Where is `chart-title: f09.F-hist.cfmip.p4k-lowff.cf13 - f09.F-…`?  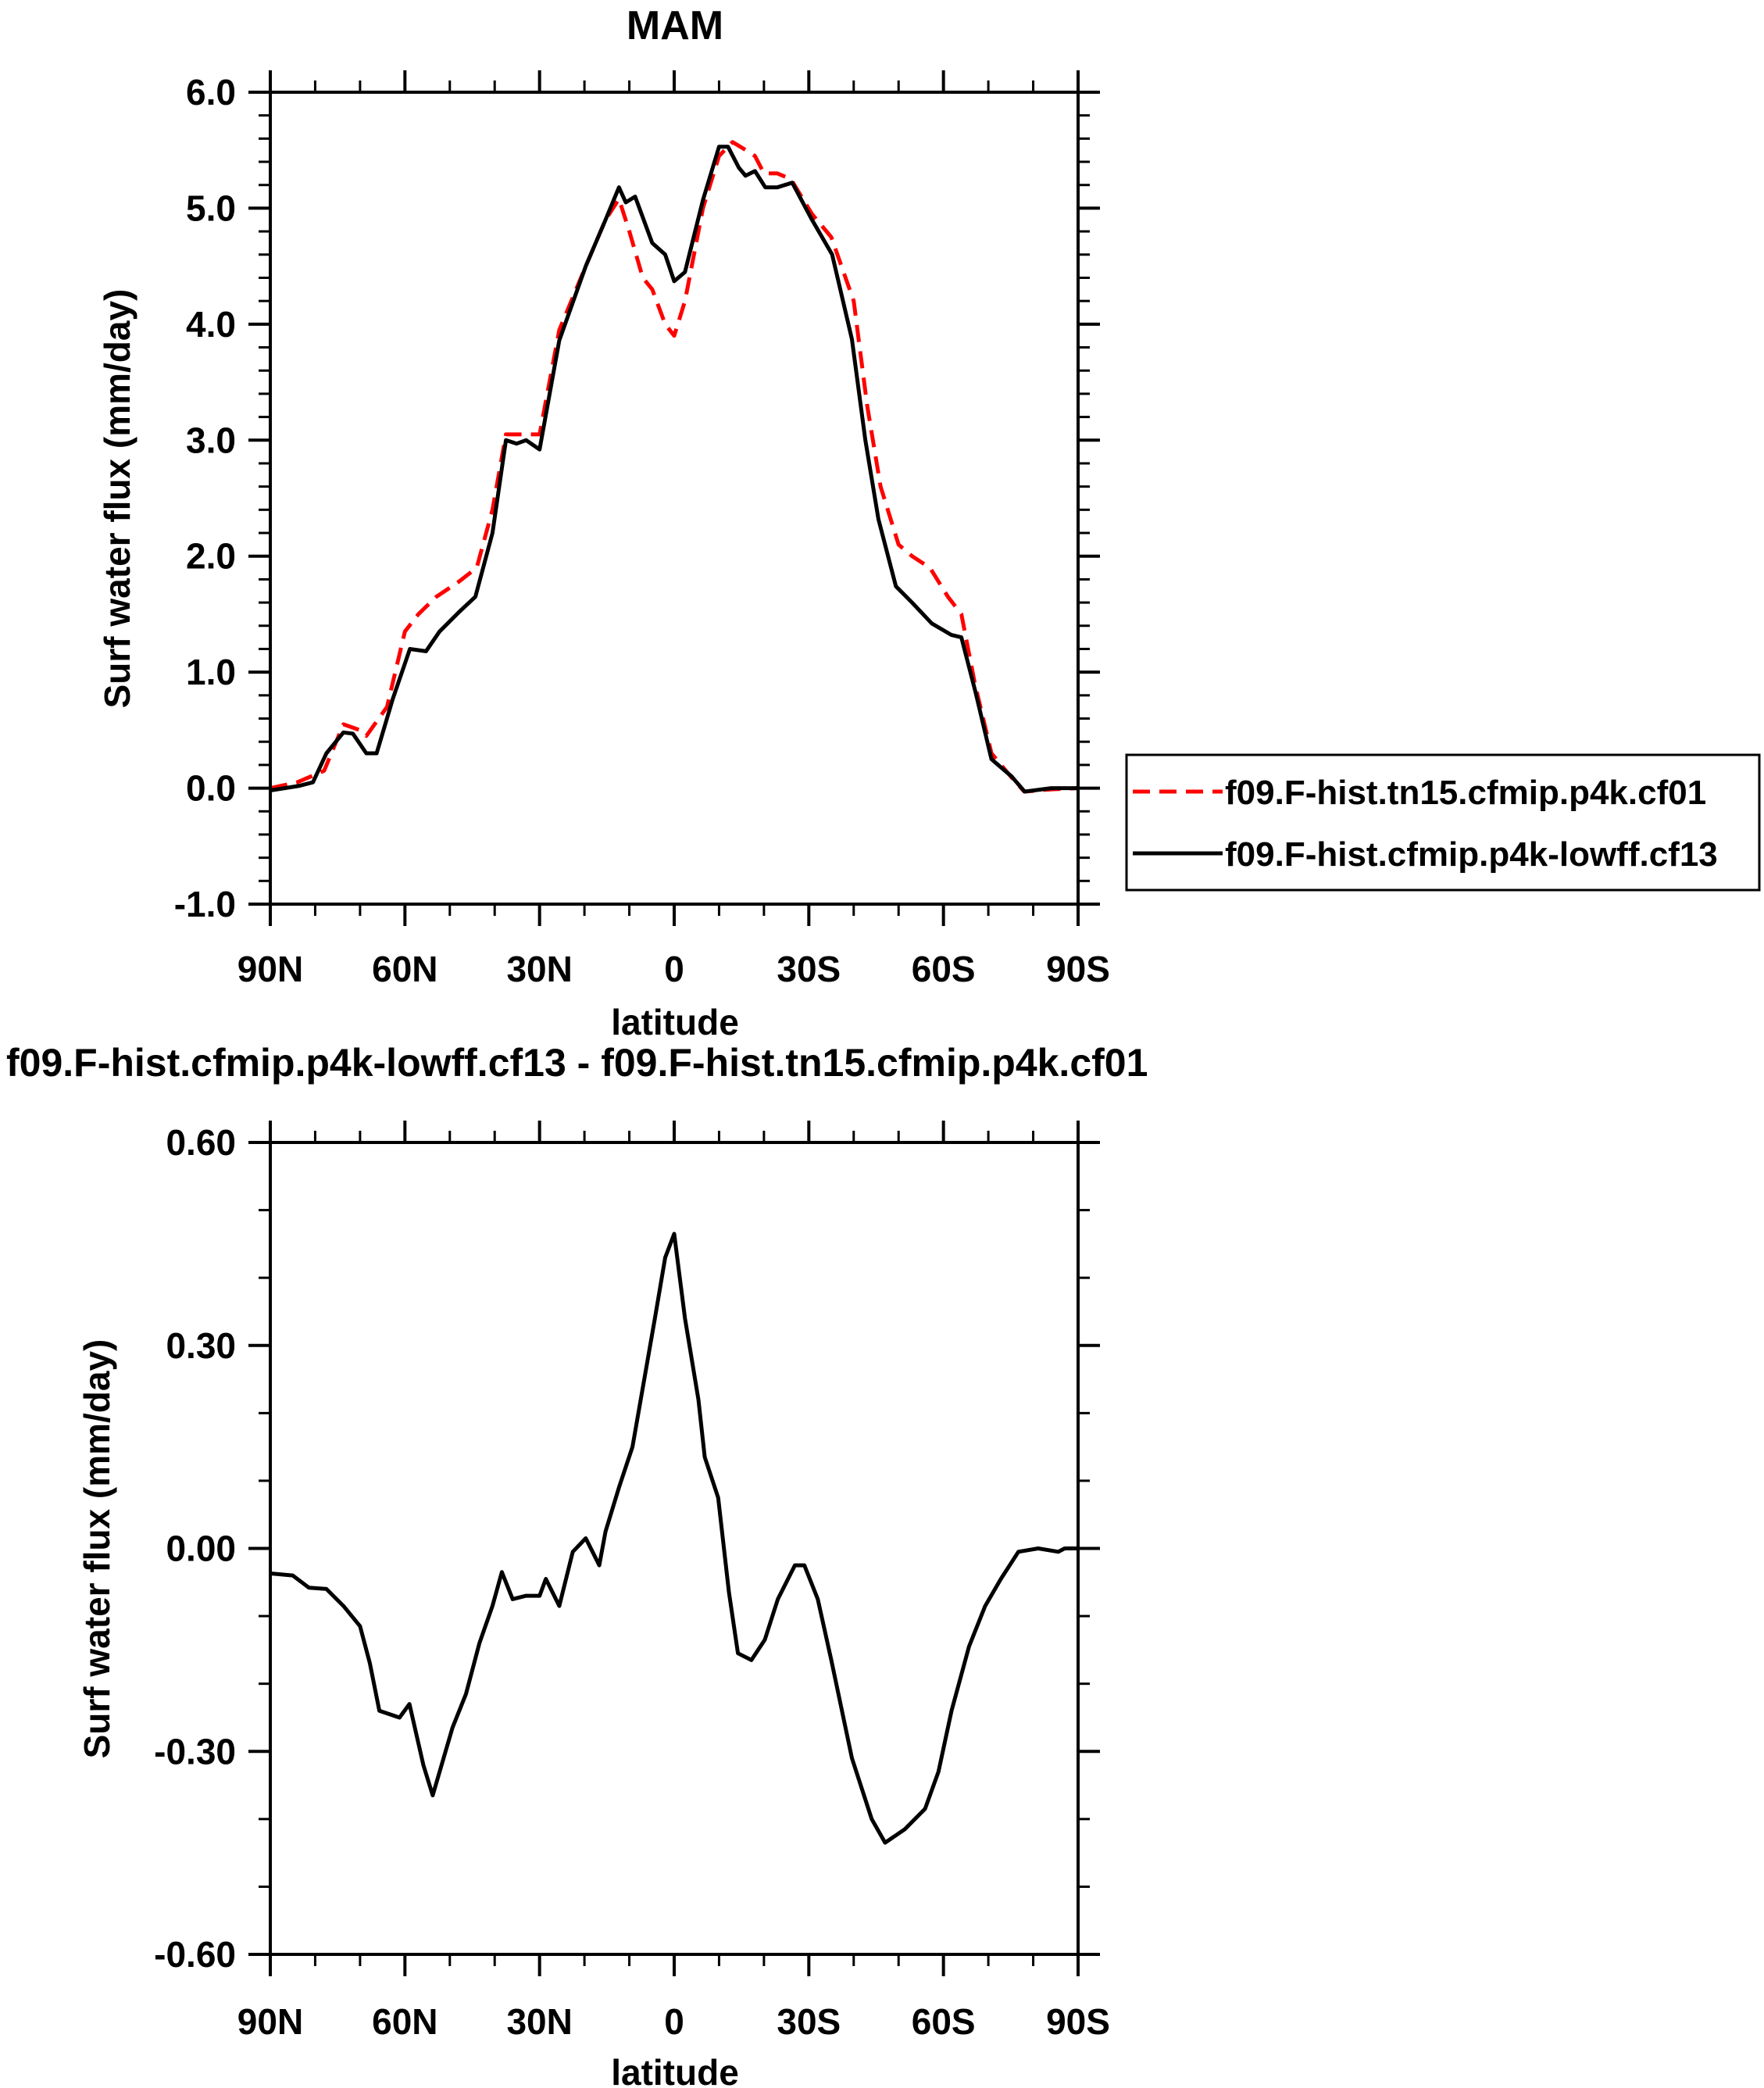 chart-title: f09.F-hist.cfmip.p4k-lowff.cf13 - f09.F-… is located at coordinates (577, 1063).